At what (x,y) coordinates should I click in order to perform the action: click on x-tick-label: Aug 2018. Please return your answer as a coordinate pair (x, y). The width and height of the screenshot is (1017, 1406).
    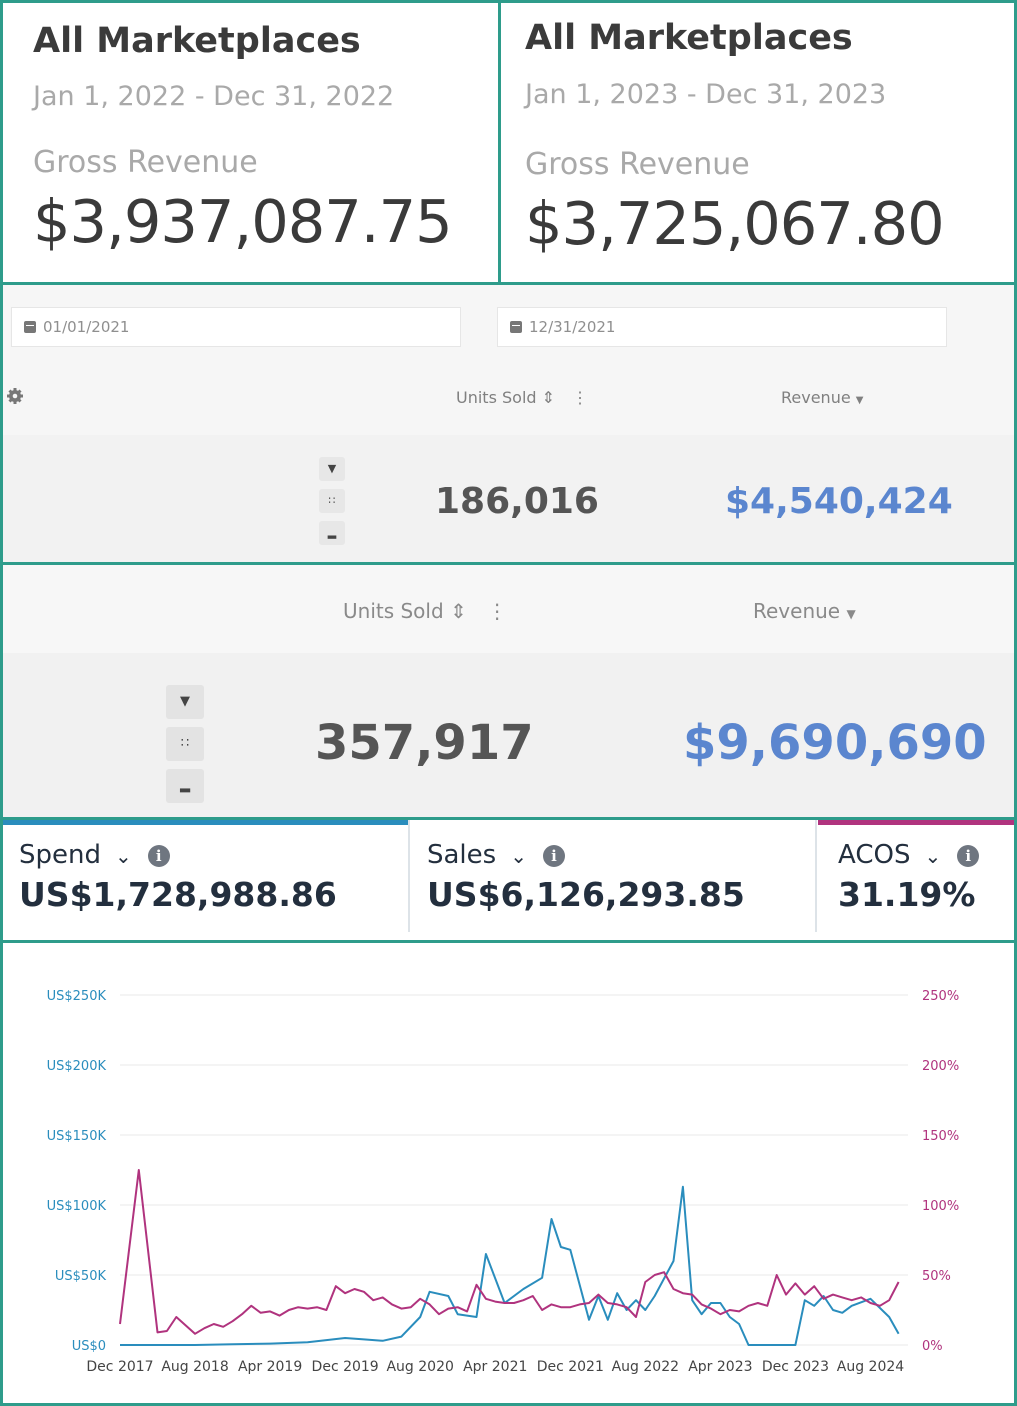
    Looking at the image, I should click on (194, 1367).